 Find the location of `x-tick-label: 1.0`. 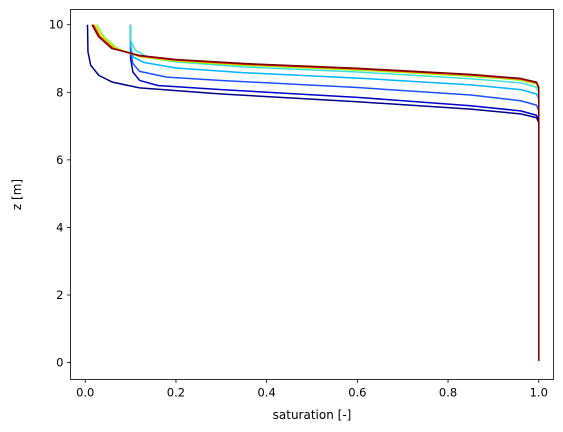

x-tick-label: 1.0 is located at coordinates (539, 393).